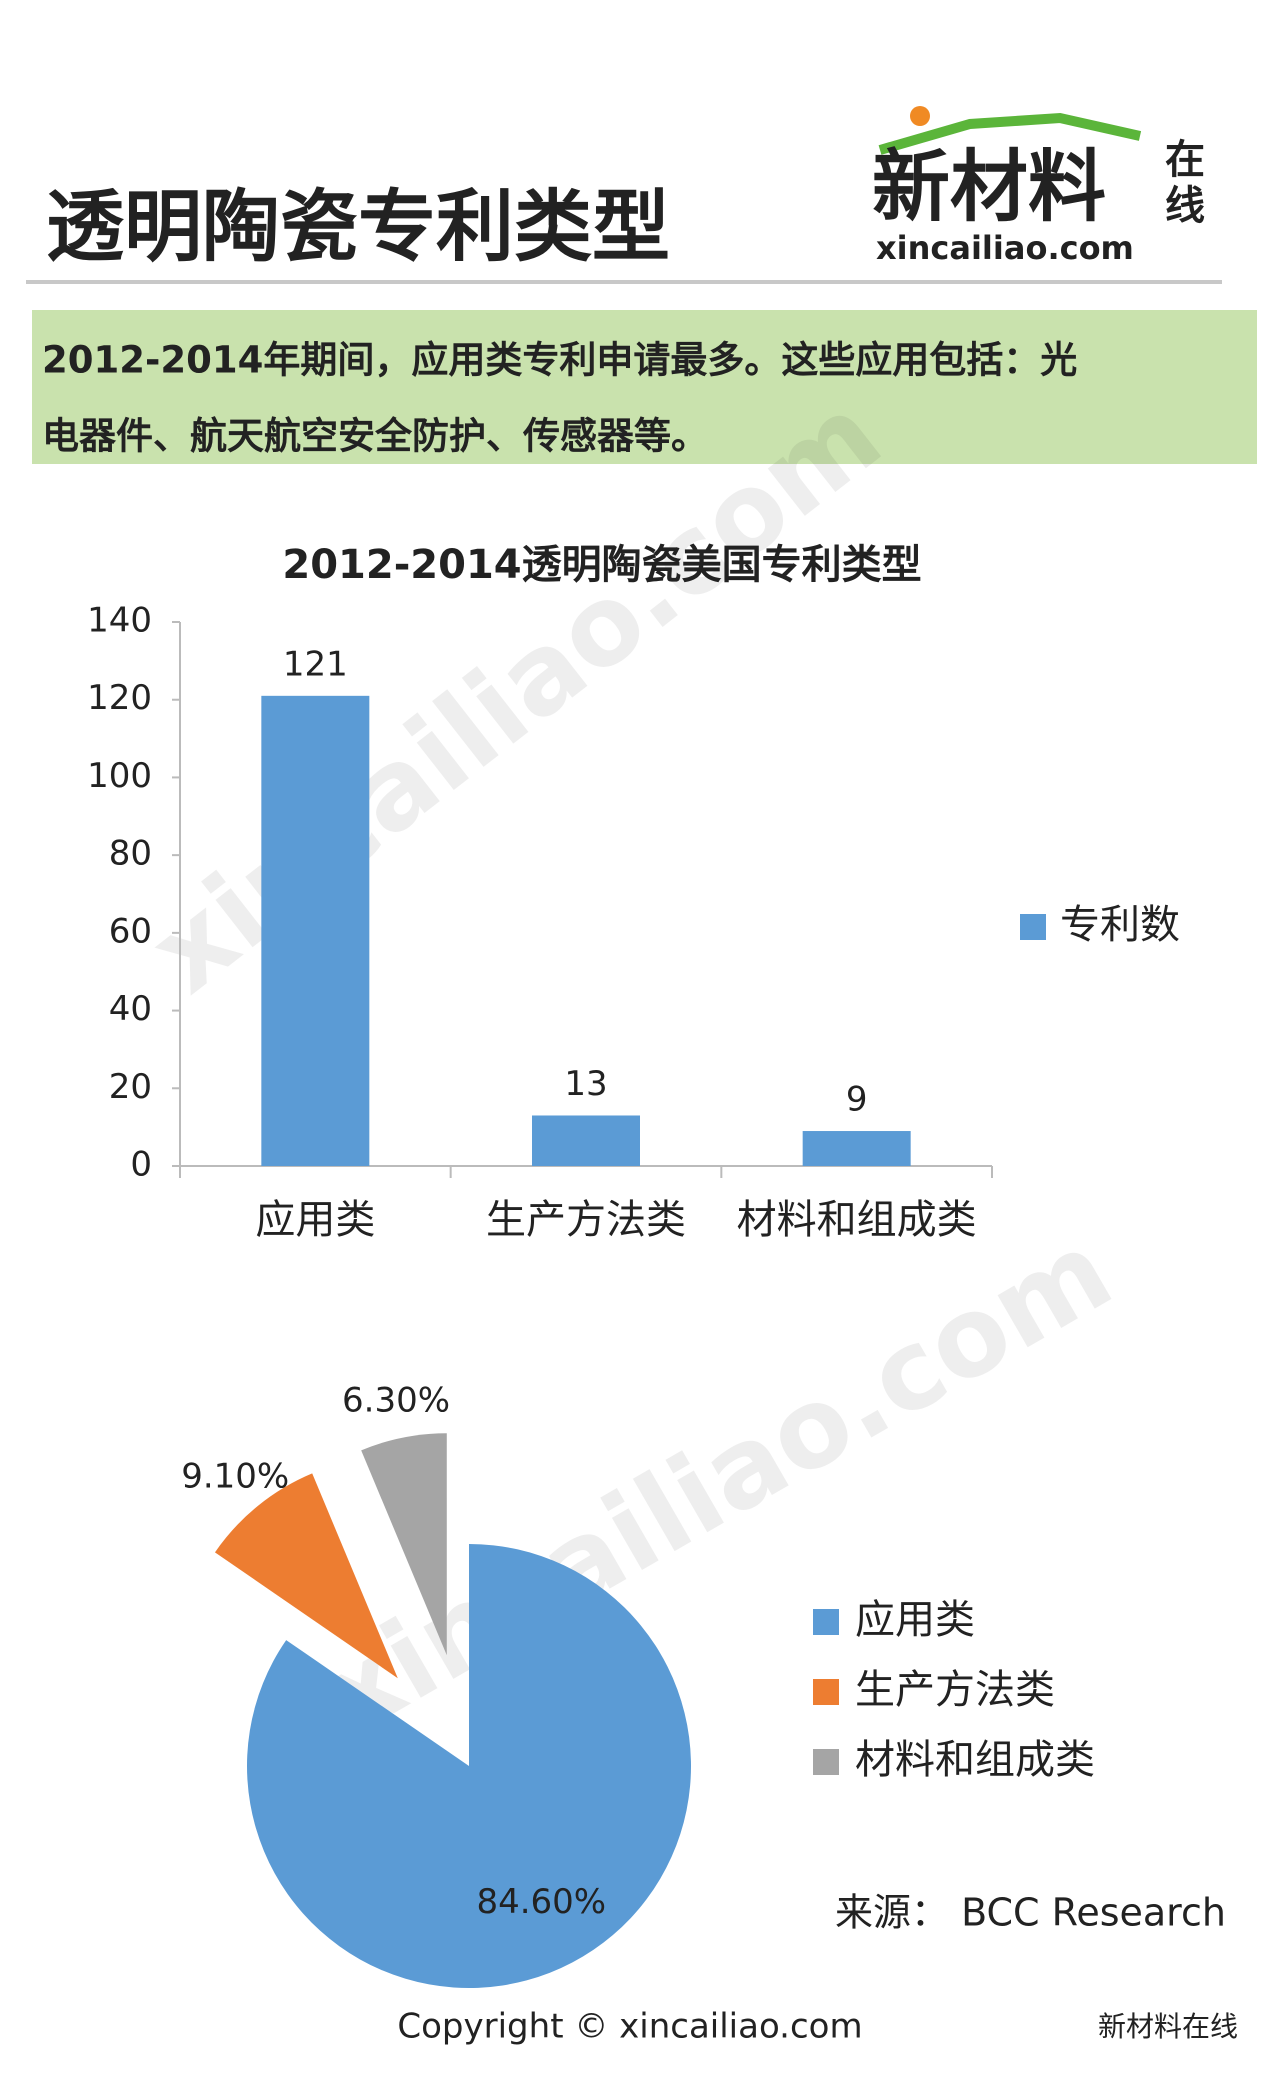 The image size is (1280, 2082). What do you see at coordinates (1005, 248) in the screenshot?
I see `logo-url: xincailiao.com` at bounding box center [1005, 248].